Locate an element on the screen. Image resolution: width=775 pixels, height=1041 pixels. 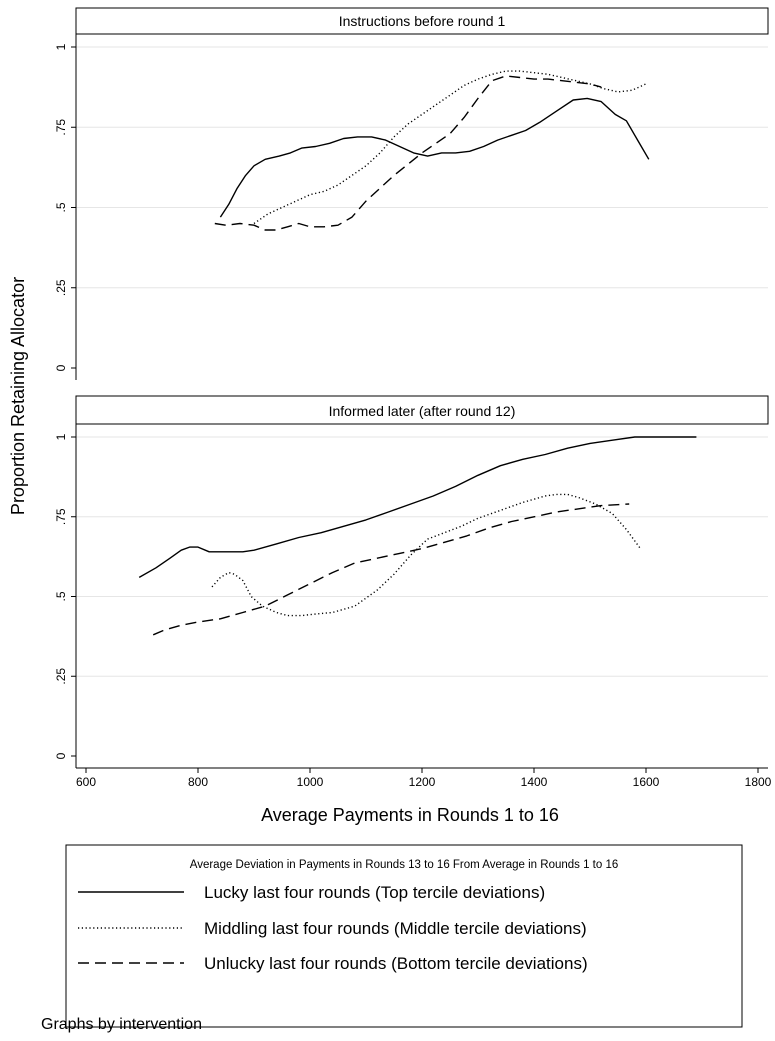
panel-title: Instructions before round 1 is located at coordinates (422, 21).